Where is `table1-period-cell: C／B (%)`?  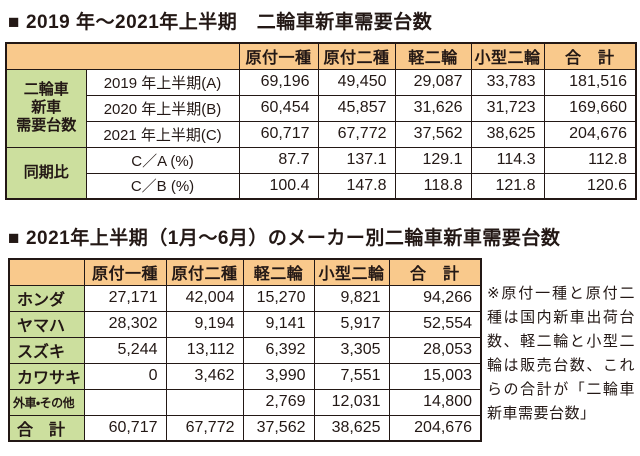 table1-period-cell: C／B (%) is located at coordinates (162, 186).